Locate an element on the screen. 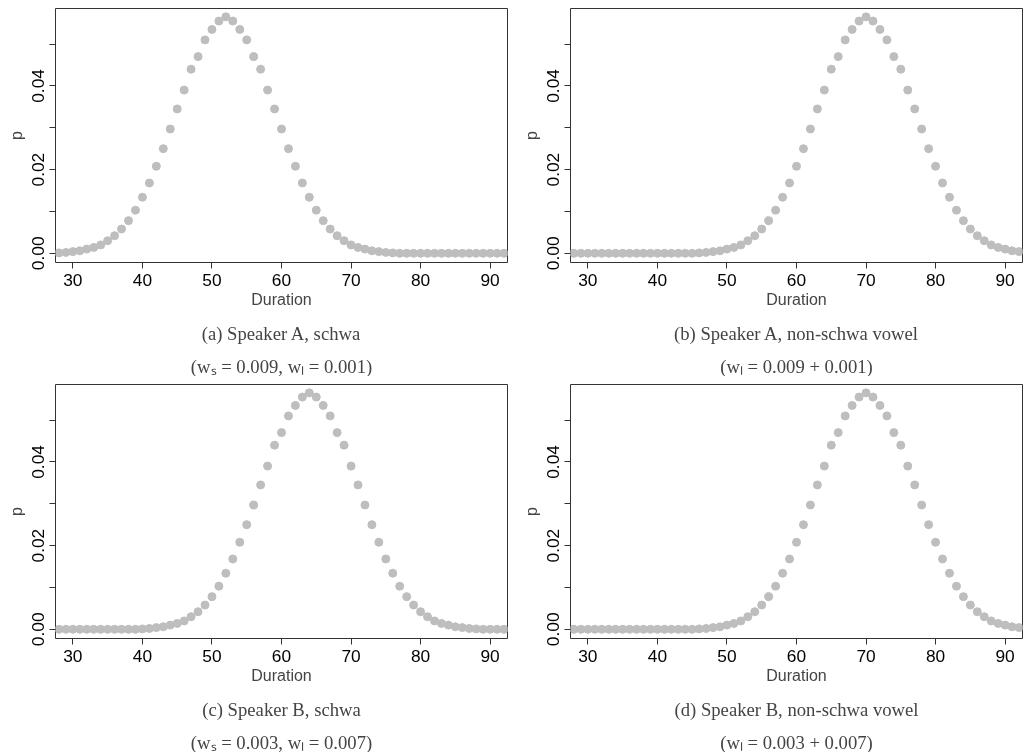  text: (d) Speaker B, non-schwa vowel is located at coordinates (796, 709).